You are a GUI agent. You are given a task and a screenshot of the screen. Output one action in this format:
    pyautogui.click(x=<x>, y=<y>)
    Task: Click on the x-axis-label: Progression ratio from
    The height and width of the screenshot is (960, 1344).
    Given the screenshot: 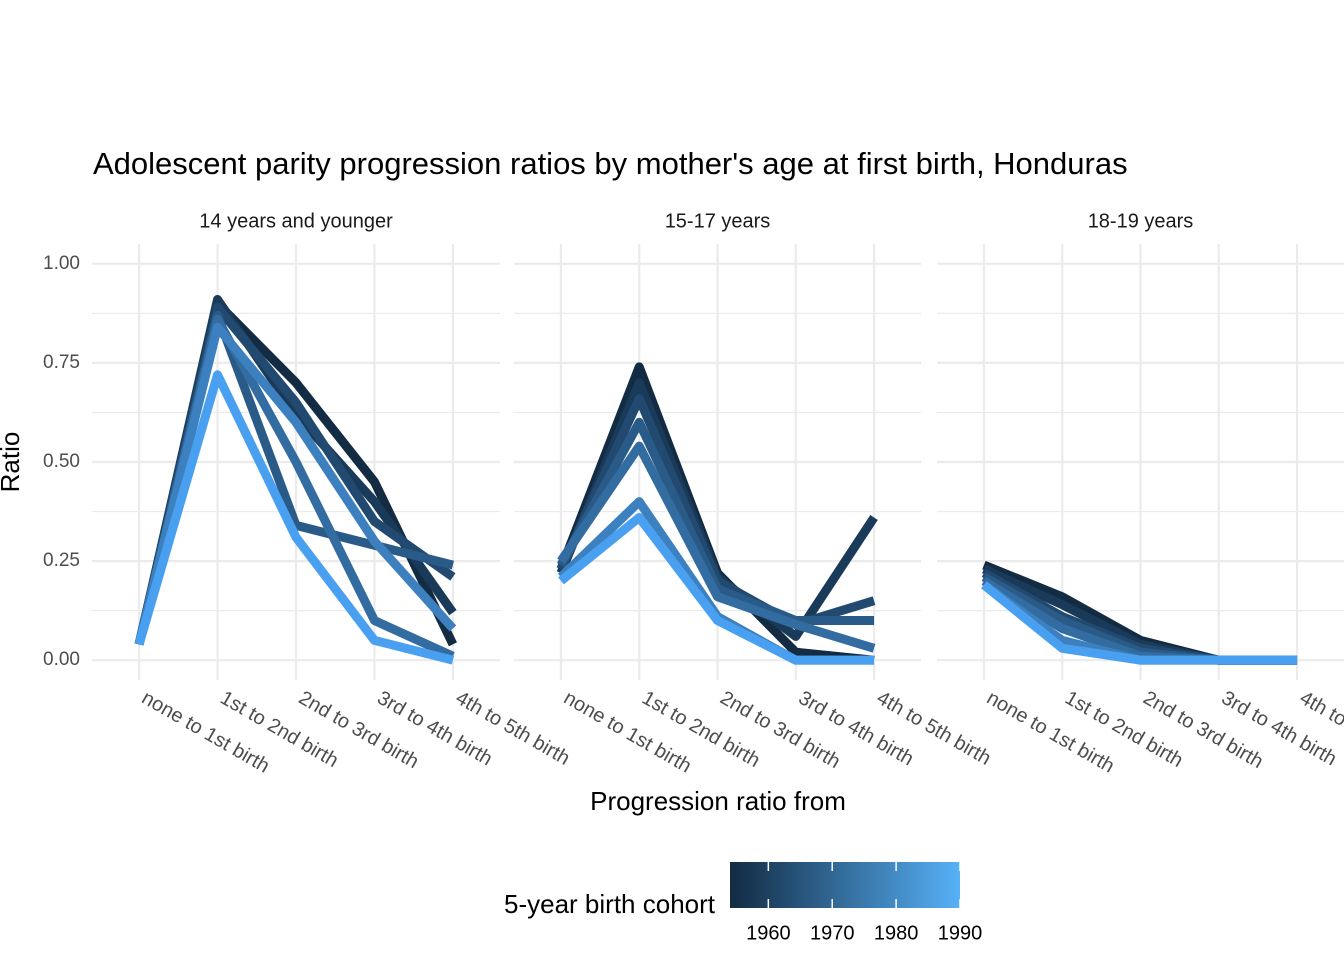 What is the action you would take?
    pyautogui.click(x=718, y=801)
    